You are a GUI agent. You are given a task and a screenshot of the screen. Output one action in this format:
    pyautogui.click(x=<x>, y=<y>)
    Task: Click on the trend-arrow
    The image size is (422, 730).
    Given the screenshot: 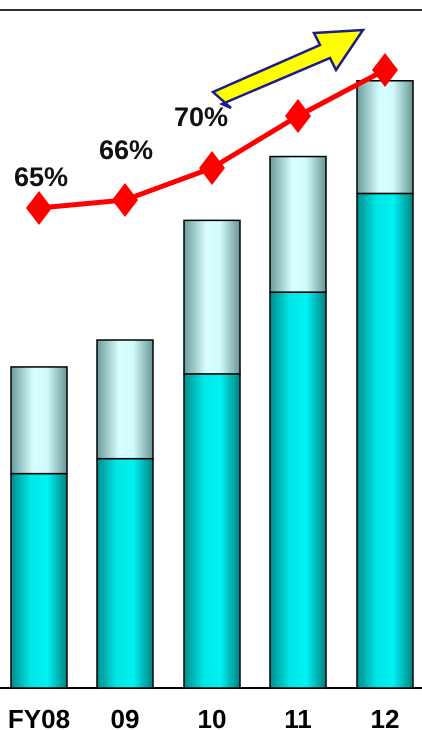 What is the action you would take?
    pyautogui.click(x=288, y=69)
    